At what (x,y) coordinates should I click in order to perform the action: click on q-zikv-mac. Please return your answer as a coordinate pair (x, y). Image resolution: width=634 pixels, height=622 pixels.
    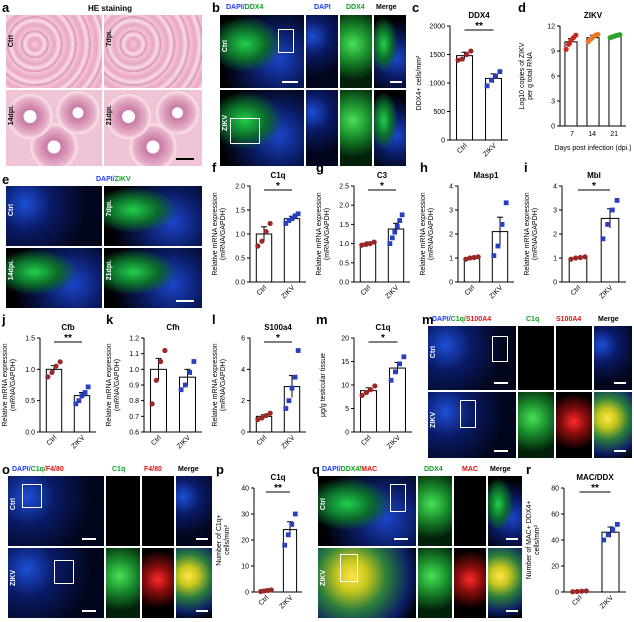
    Looking at the image, I should click on (470, 583).